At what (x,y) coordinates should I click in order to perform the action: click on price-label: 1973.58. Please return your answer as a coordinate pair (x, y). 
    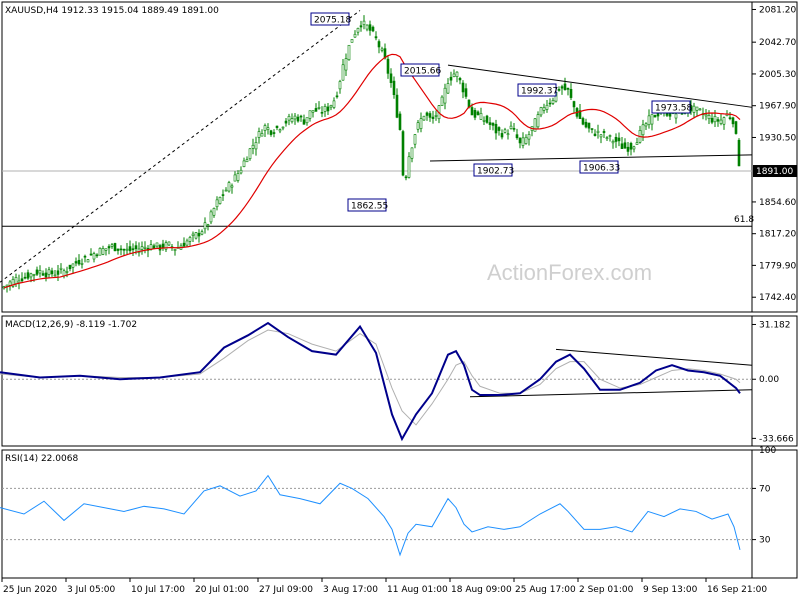
    Looking at the image, I should click on (673, 109).